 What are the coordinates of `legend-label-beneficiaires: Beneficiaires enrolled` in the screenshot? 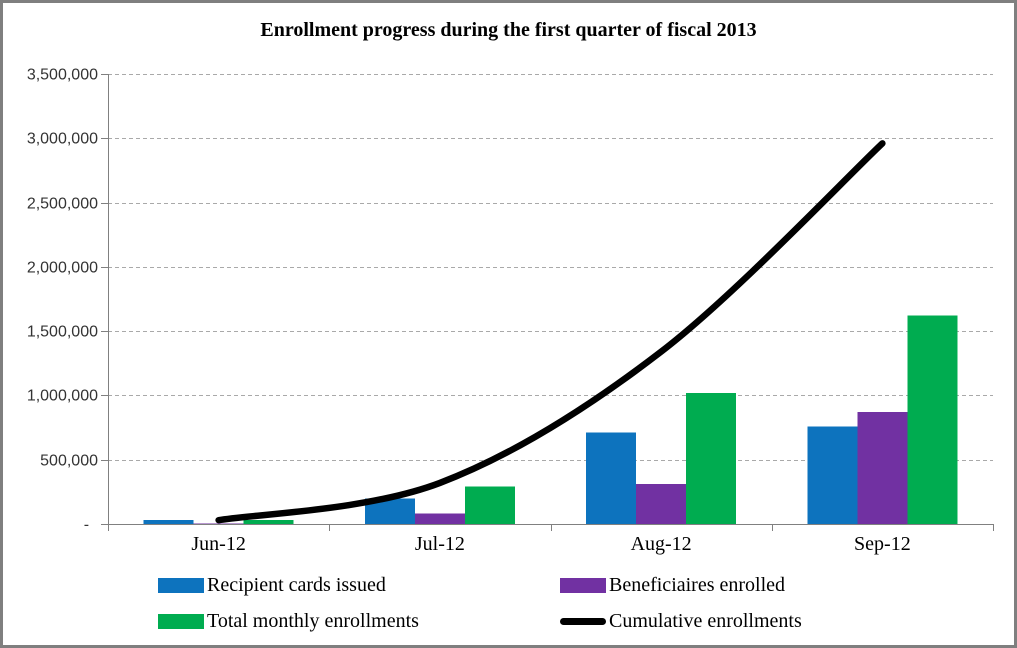 It's located at (697, 584).